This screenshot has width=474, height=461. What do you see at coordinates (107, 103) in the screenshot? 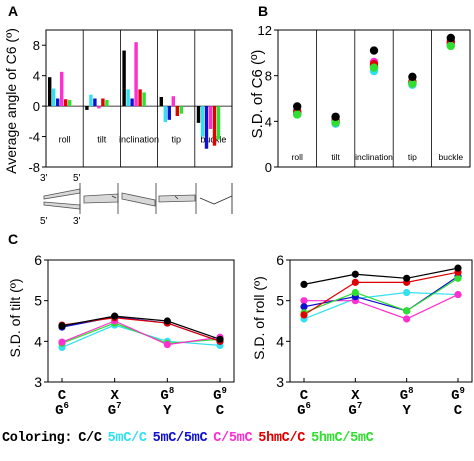
I see `bar-5hmc-5mc-tilt` at bounding box center [107, 103].